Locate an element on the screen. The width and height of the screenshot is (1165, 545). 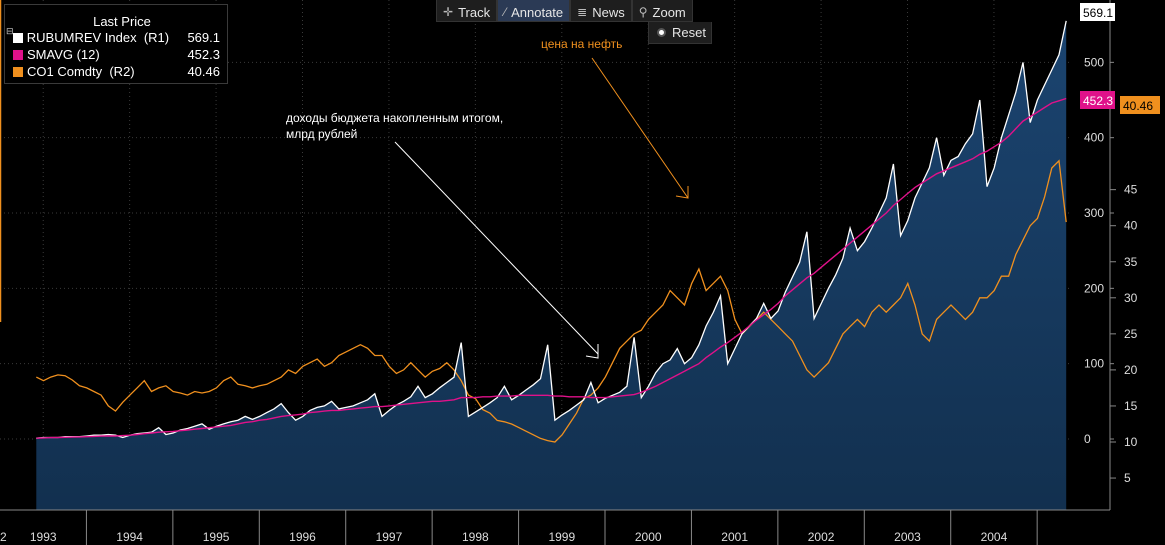
r2-tick-label: 40 is located at coordinates (1131, 226).